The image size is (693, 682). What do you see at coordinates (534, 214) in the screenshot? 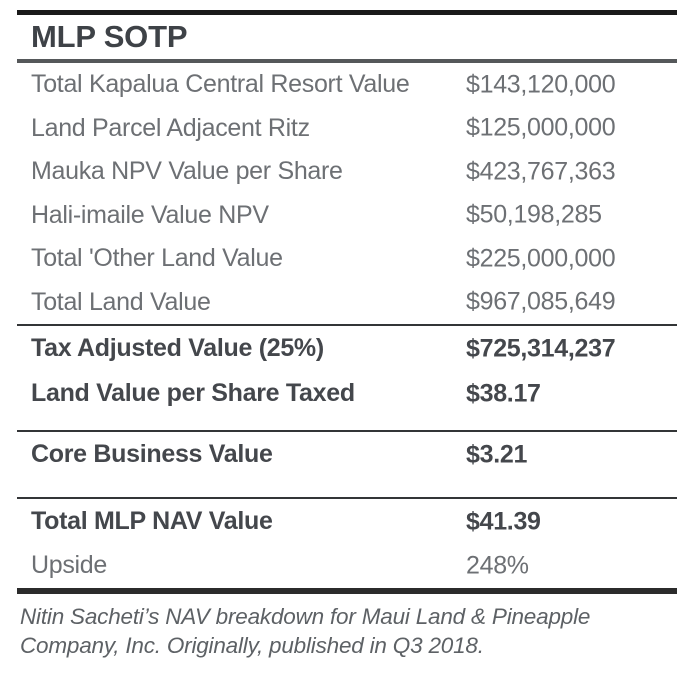
I see `row-value: $50,198,285` at bounding box center [534, 214].